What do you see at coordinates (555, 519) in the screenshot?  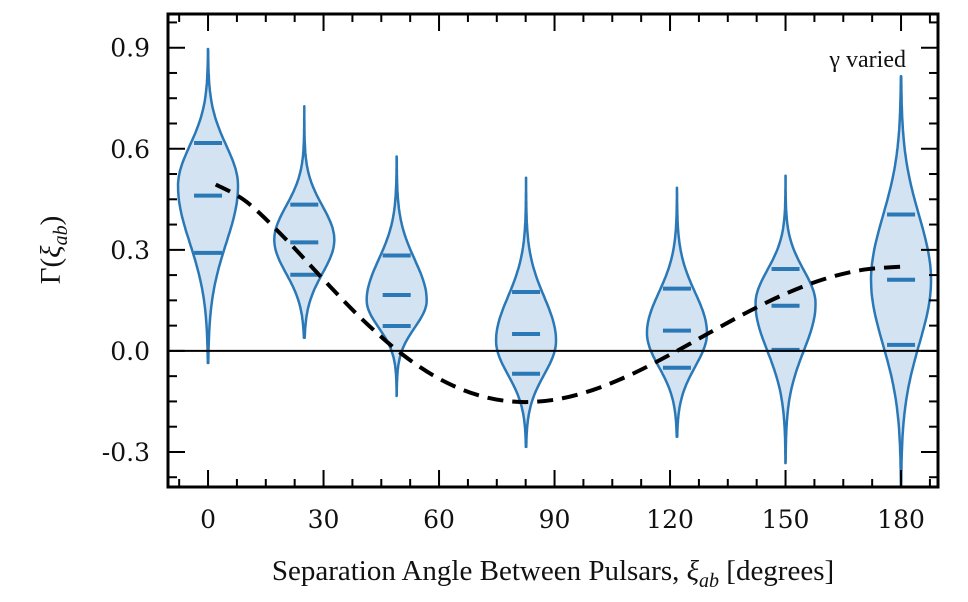 I see `x-tick-label: 90` at bounding box center [555, 519].